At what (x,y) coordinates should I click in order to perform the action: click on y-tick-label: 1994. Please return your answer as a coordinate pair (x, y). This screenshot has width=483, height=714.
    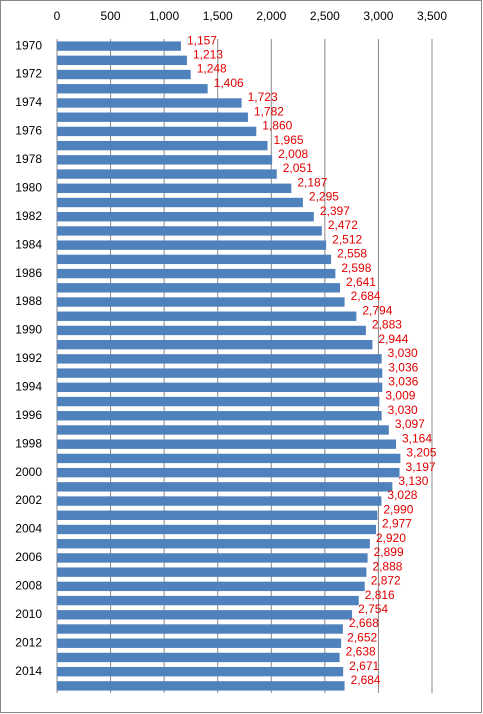
    Looking at the image, I should click on (28, 386).